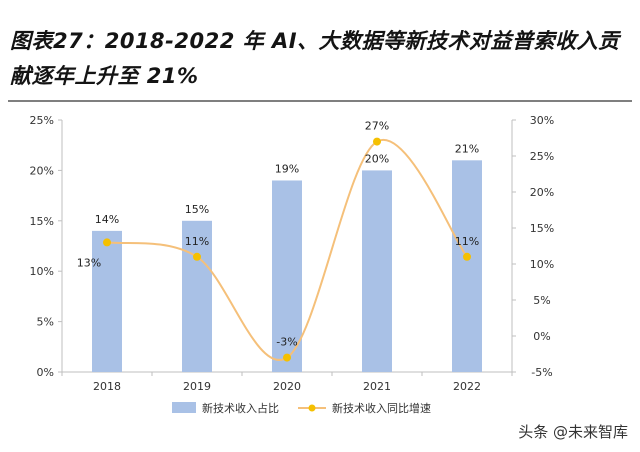 This screenshot has width=640, height=452. Describe the element at coordinates (287, 168) in the screenshot. I see `bar-data-label: 19%` at that location.